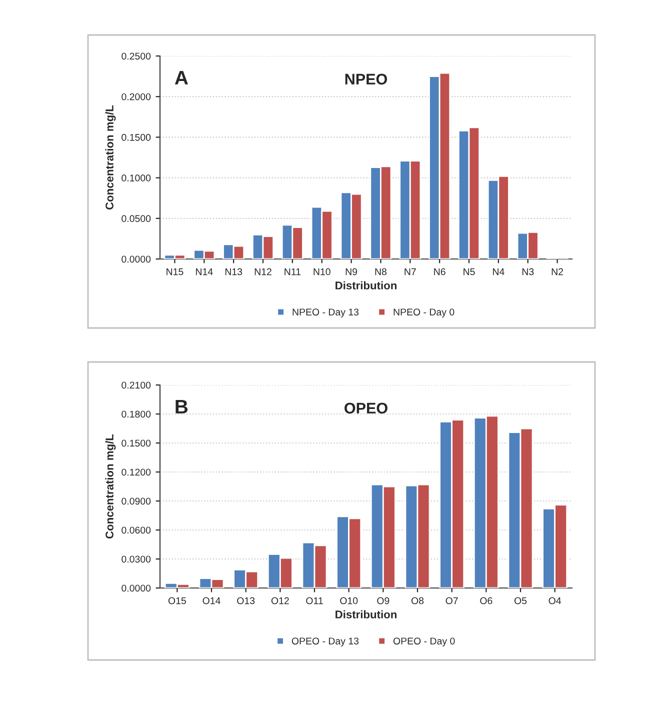  I want to click on y-tick-label: 0.2500, so click(136, 56).